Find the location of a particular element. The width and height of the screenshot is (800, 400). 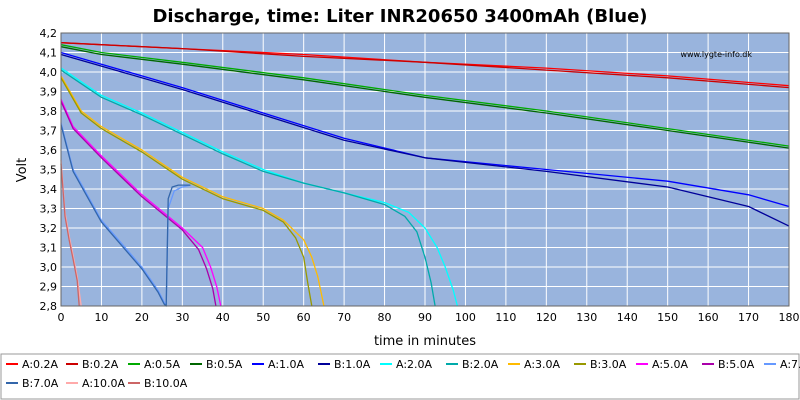

legend-label: A:0.2A is located at coordinates (40, 364).